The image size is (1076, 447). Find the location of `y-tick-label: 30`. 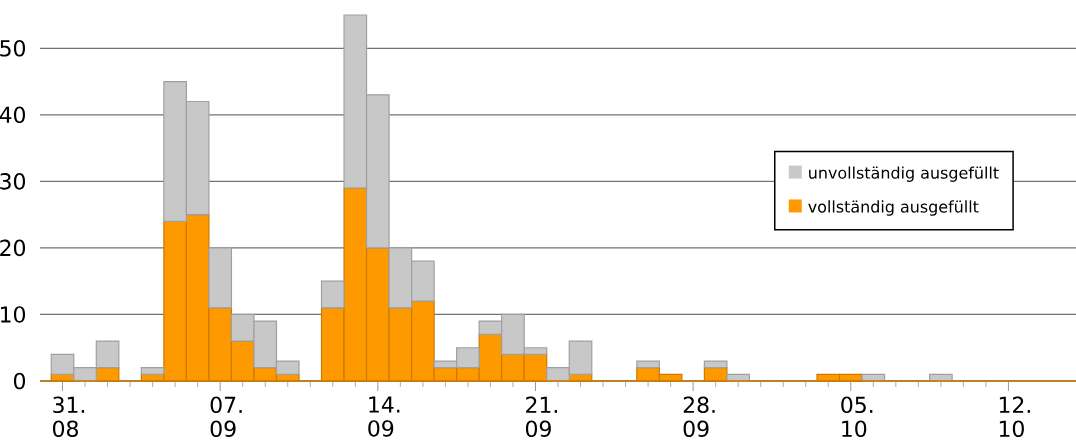

y-tick-label: 30 is located at coordinates (13, 181).